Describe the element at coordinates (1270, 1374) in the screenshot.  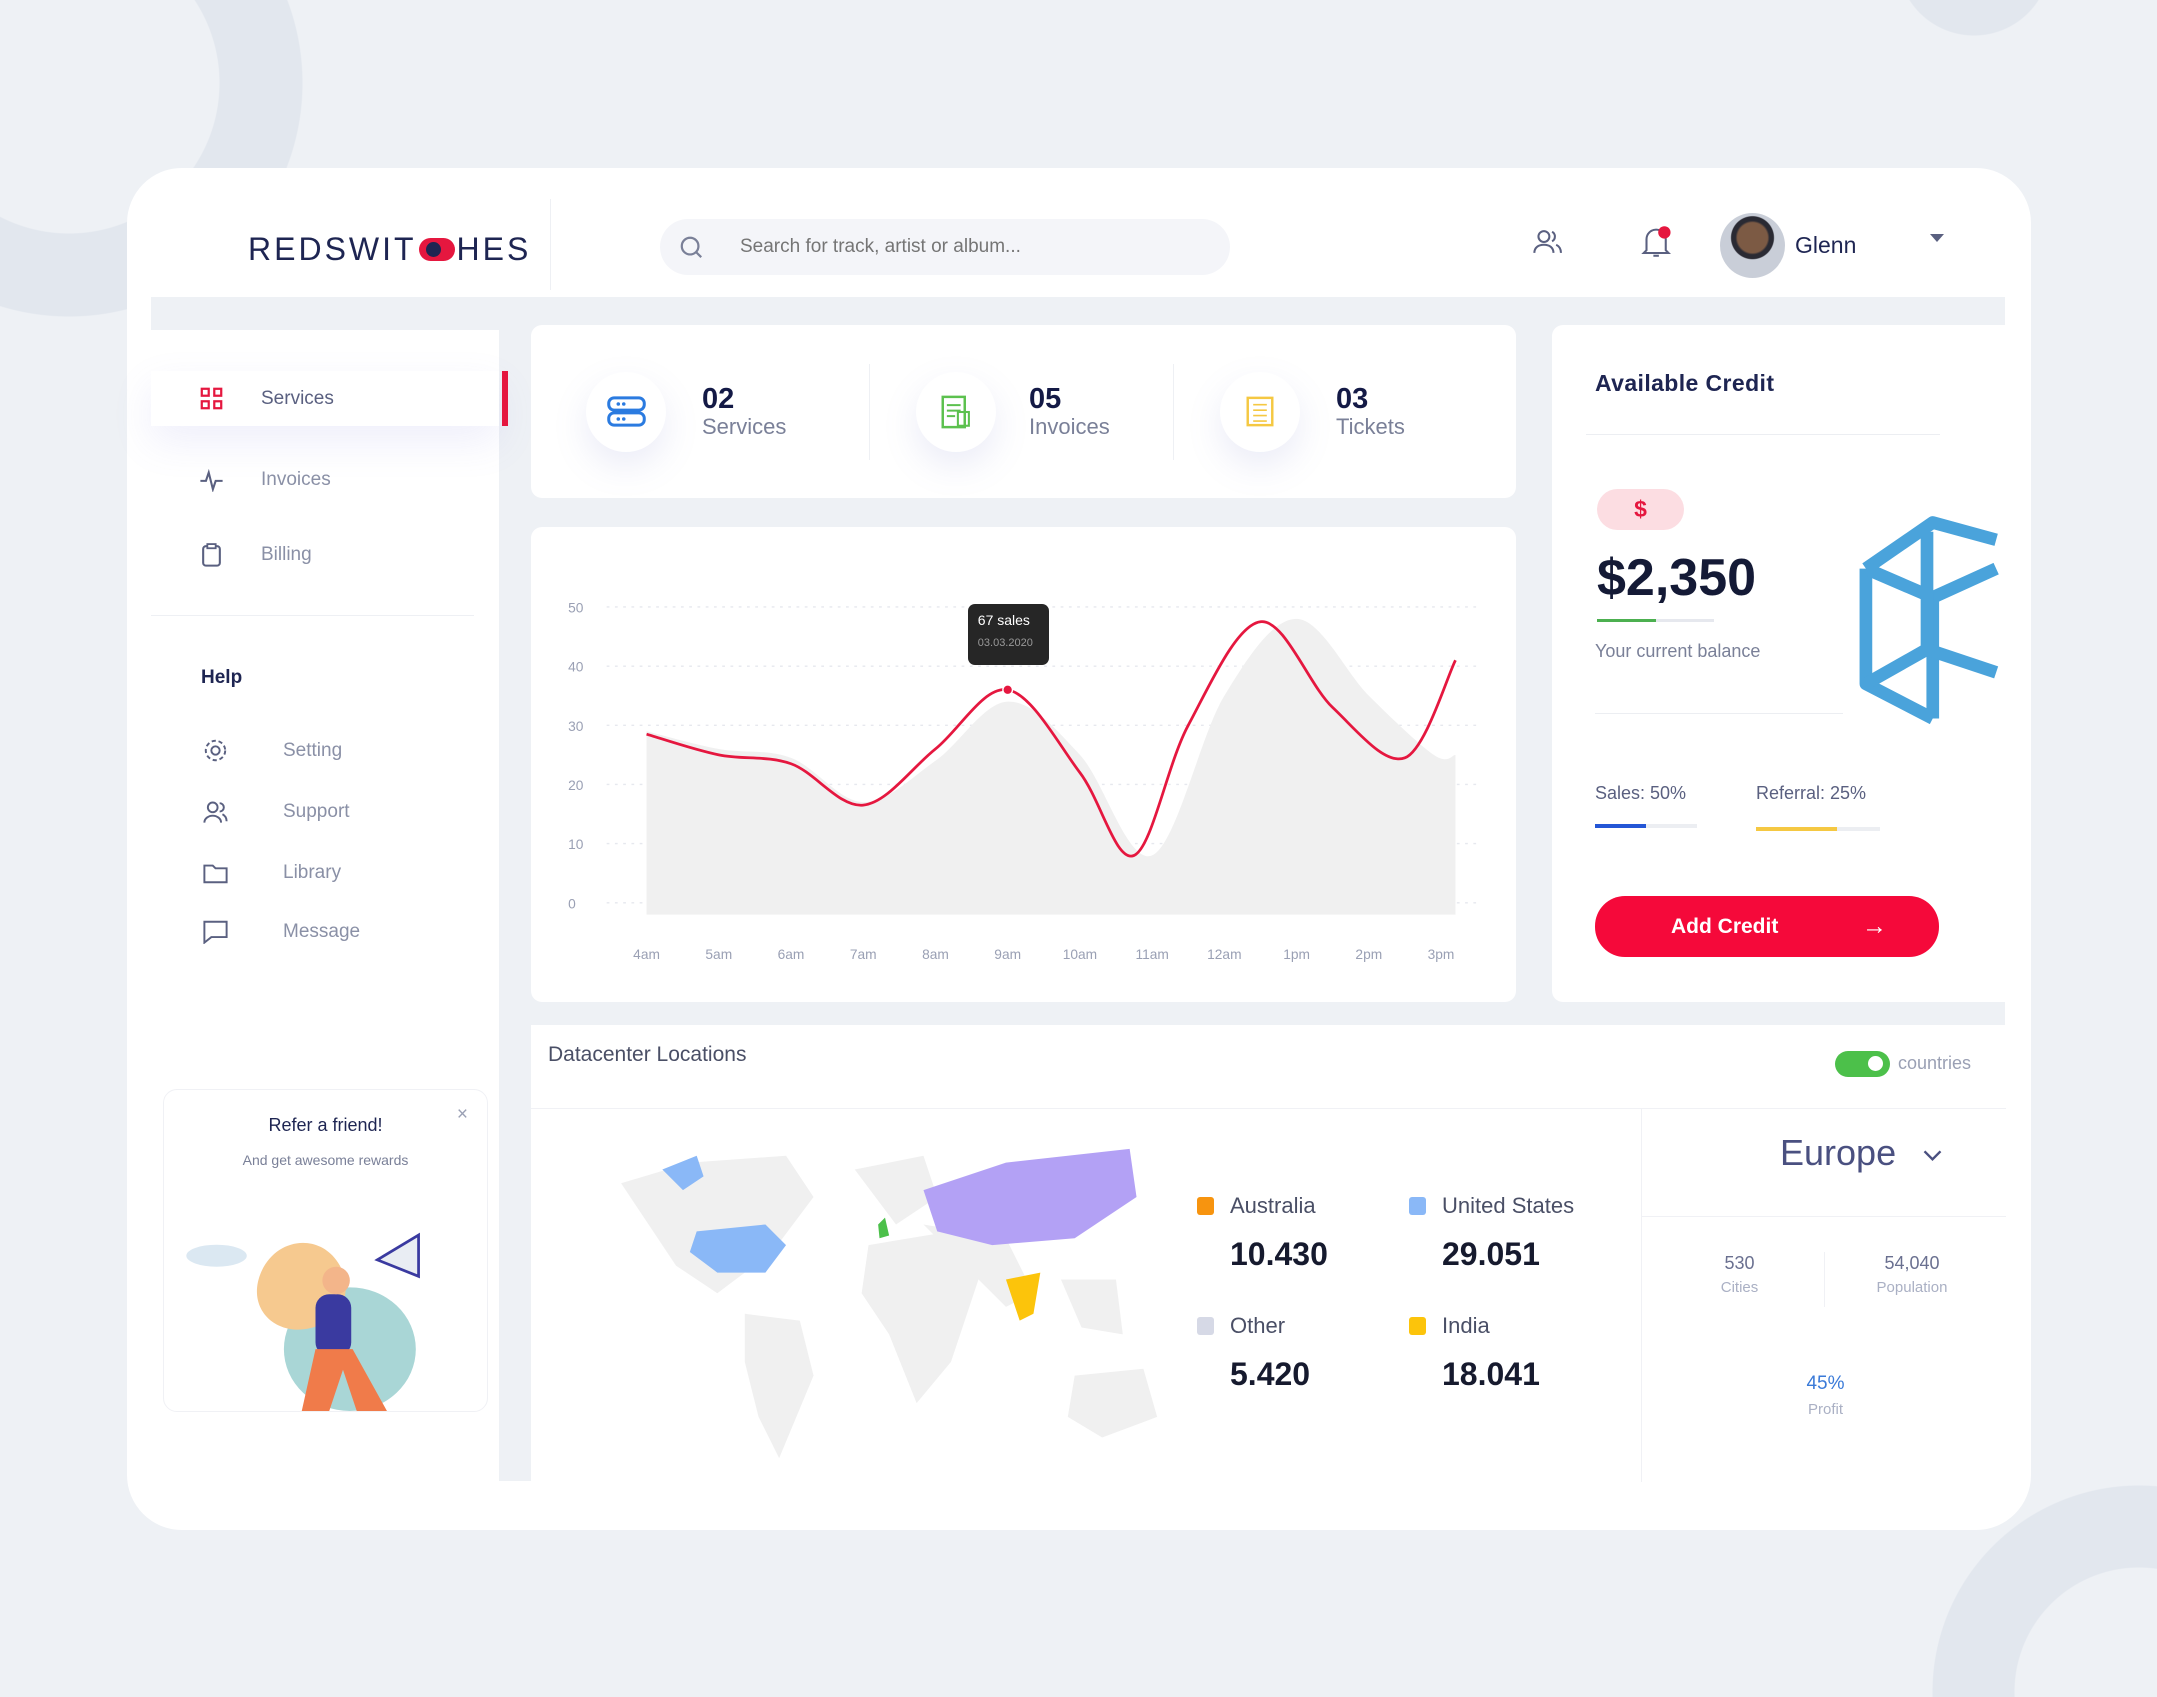
I see `legend-value: 5.420` at that location.